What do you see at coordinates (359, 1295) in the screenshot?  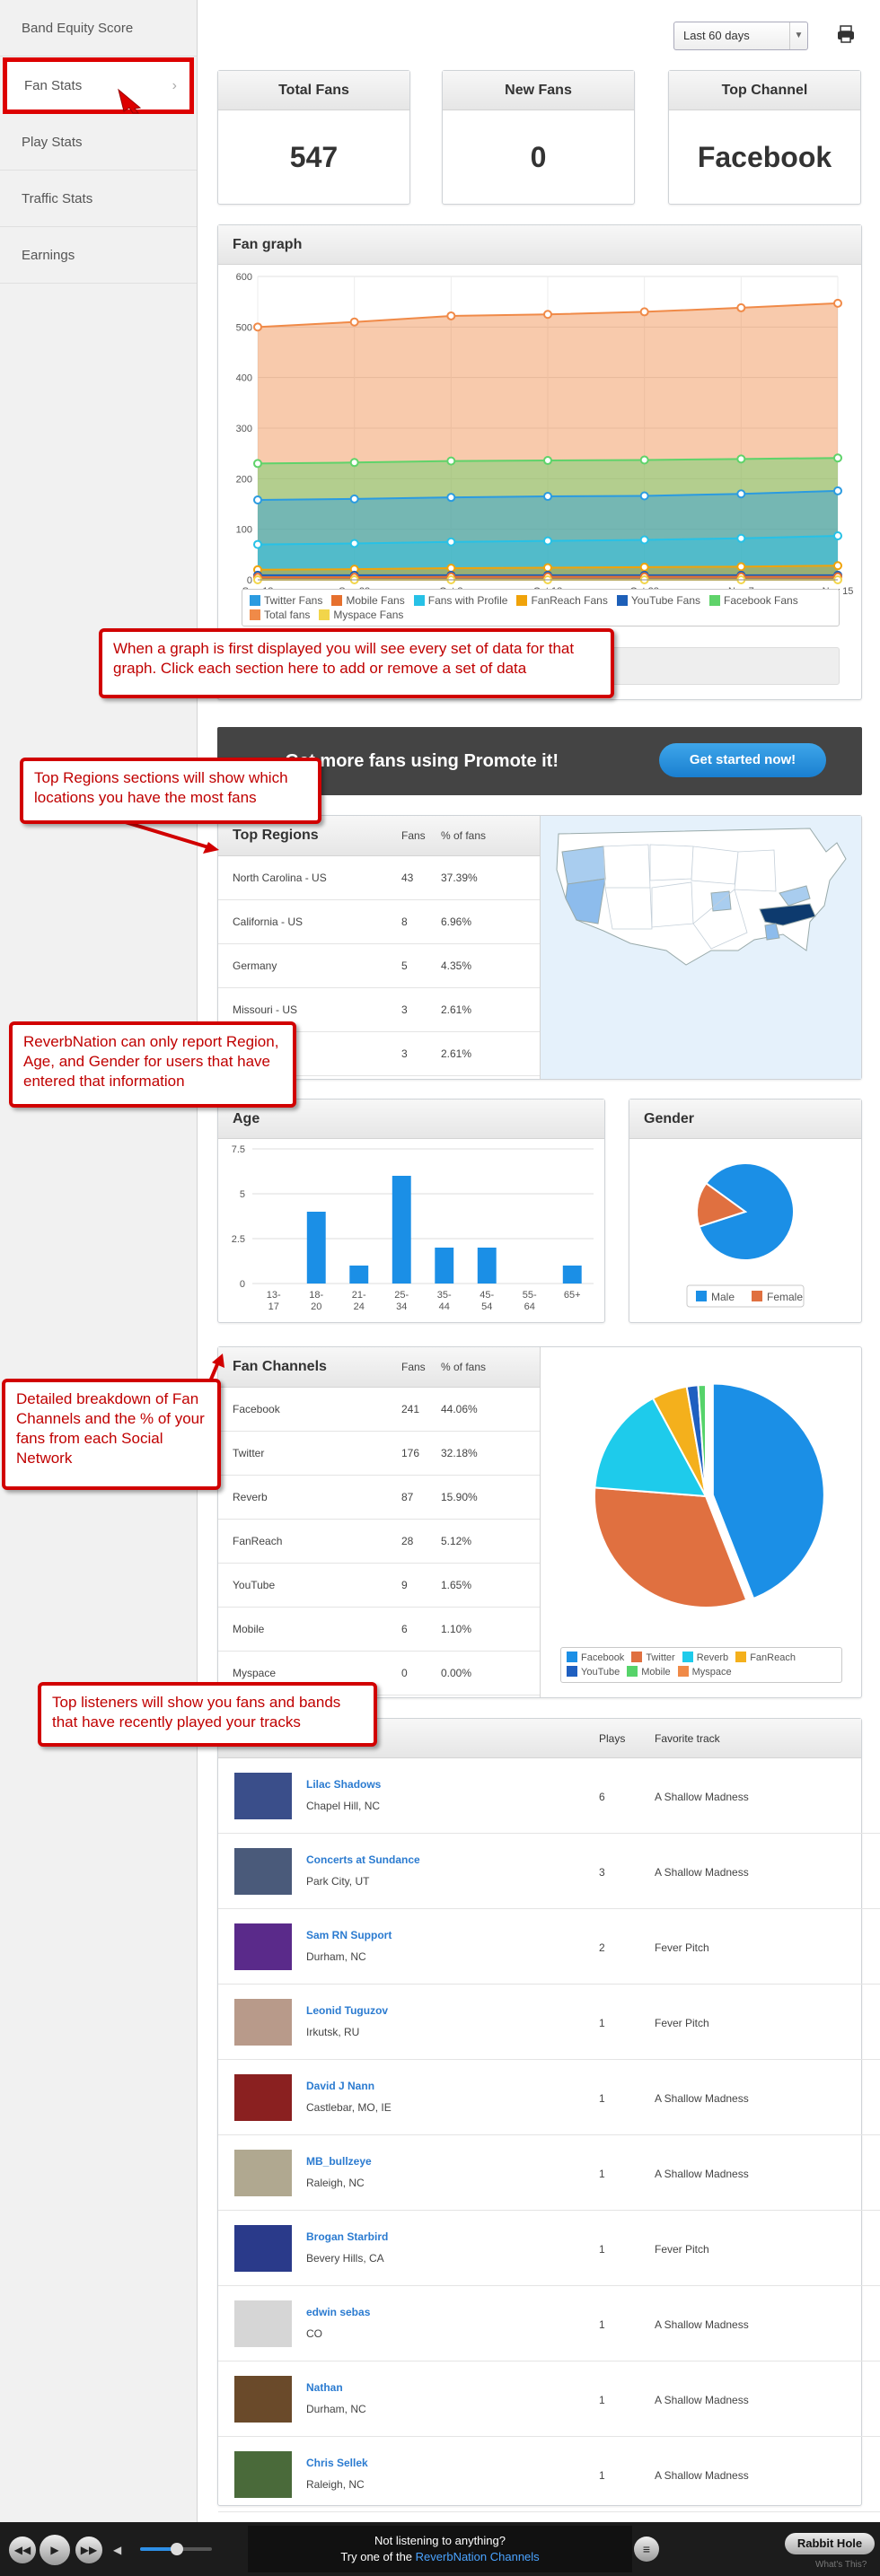 I see `x-tick-line: 21-` at bounding box center [359, 1295].